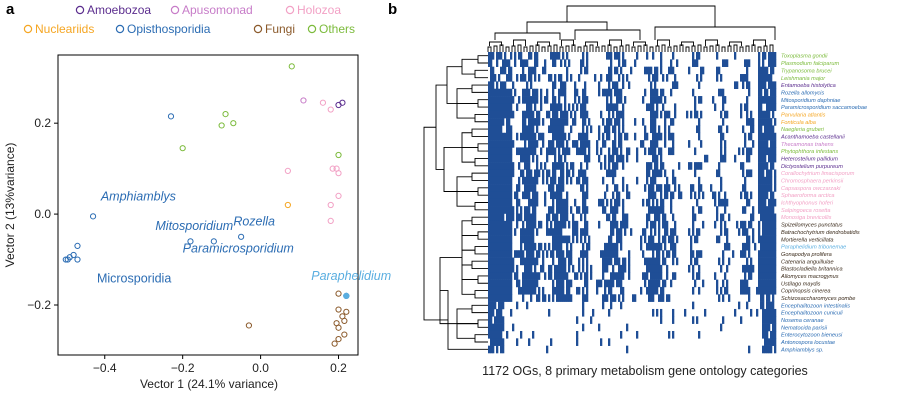 This screenshot has width=900, height=400. I want to click on panel-label-b: b, so click(392, 9).